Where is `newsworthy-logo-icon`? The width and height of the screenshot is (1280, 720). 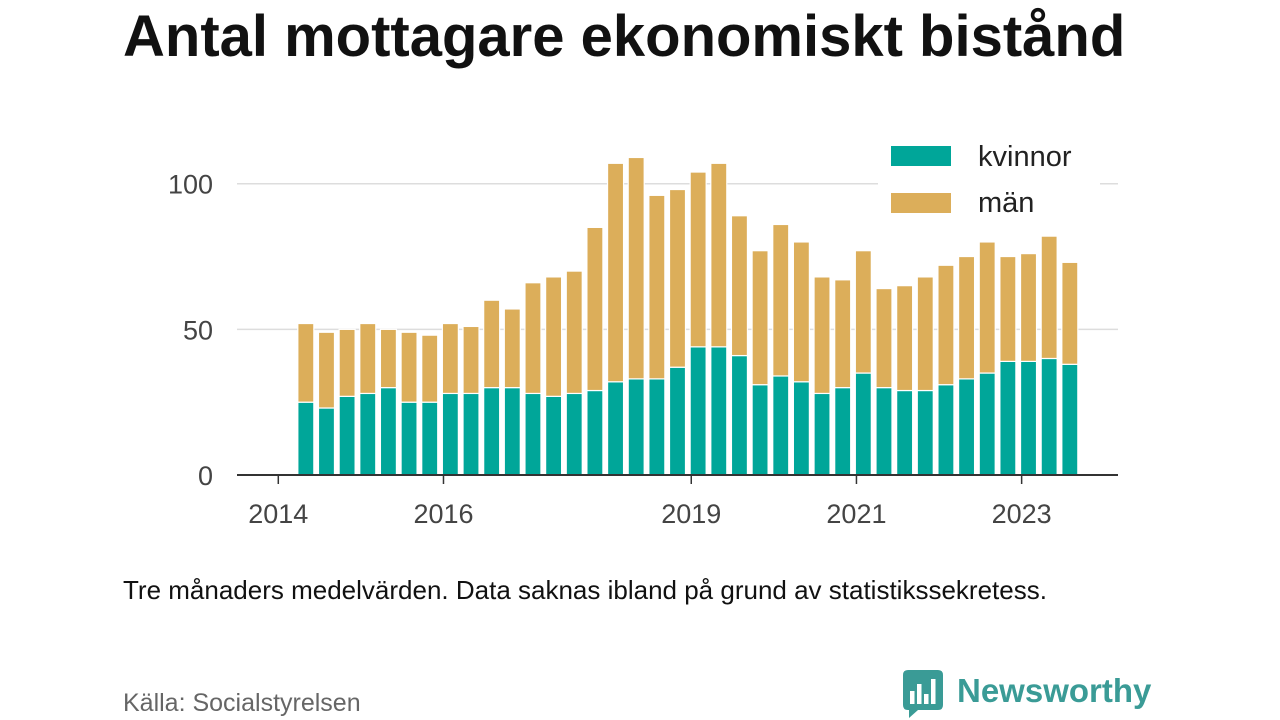
newsworthy-logo-icon is located at coordinates (923, 694).